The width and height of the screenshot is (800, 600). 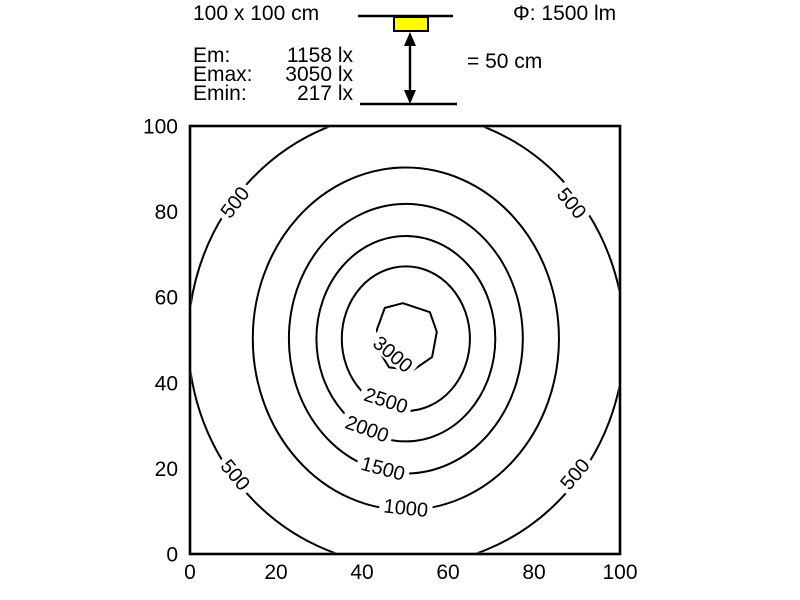 What do you see at coordinates (212, 55) in the screenshot?
I see `stat-label: Em:` at bounding box center [212, 55].